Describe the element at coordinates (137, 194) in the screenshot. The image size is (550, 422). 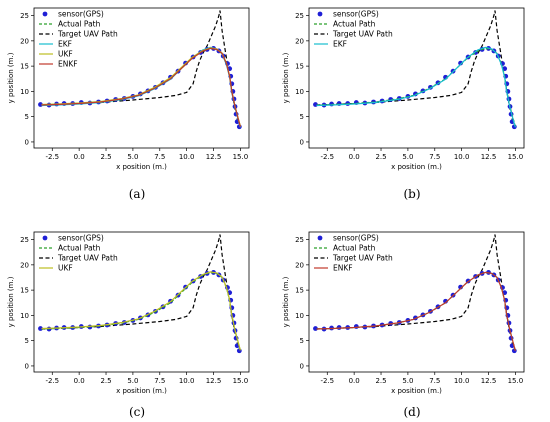
I see `caption-a: (a)` at that location.